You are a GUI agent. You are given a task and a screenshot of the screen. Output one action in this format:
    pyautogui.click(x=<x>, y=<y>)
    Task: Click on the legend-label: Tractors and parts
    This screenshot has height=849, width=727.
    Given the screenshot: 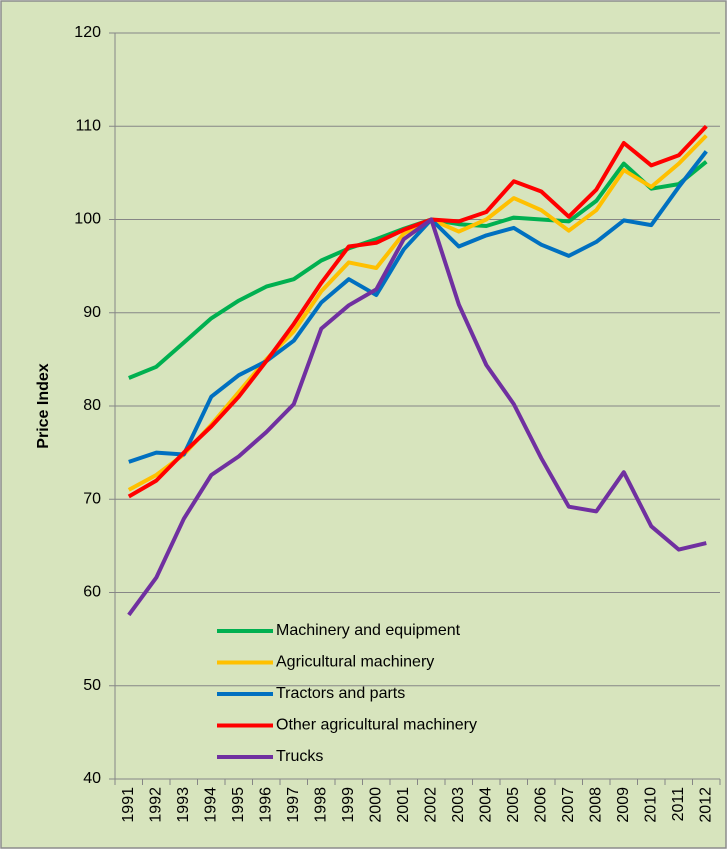 What is the action you would take?
    pyautogui.click(x=340, y=693)
    